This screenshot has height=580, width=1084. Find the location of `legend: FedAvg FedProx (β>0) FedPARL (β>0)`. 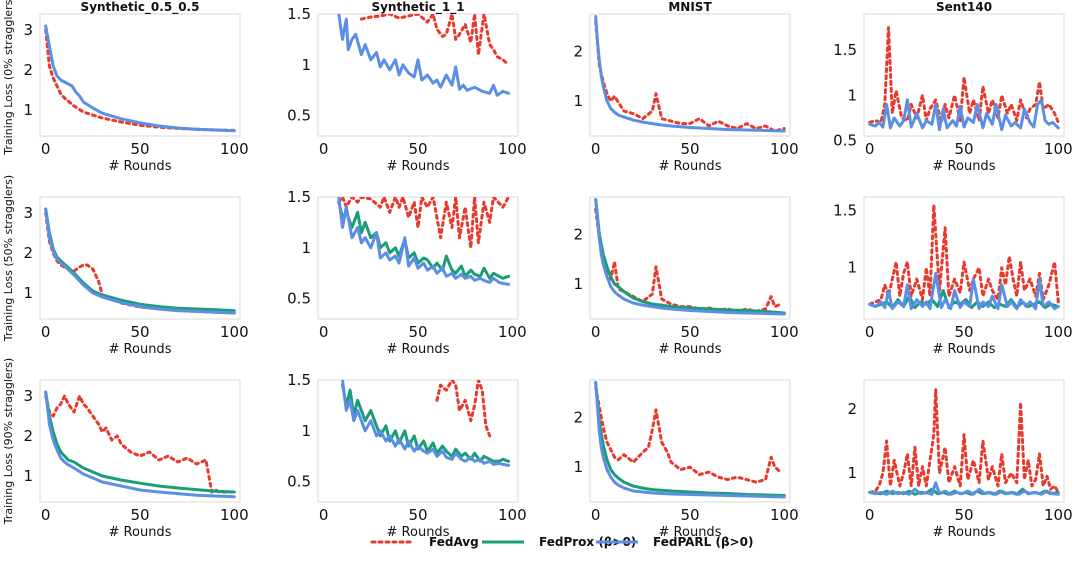

legend: FedAvg FedProx (β>0) FedPARL (β>0) is located at coordinates (561, 542).